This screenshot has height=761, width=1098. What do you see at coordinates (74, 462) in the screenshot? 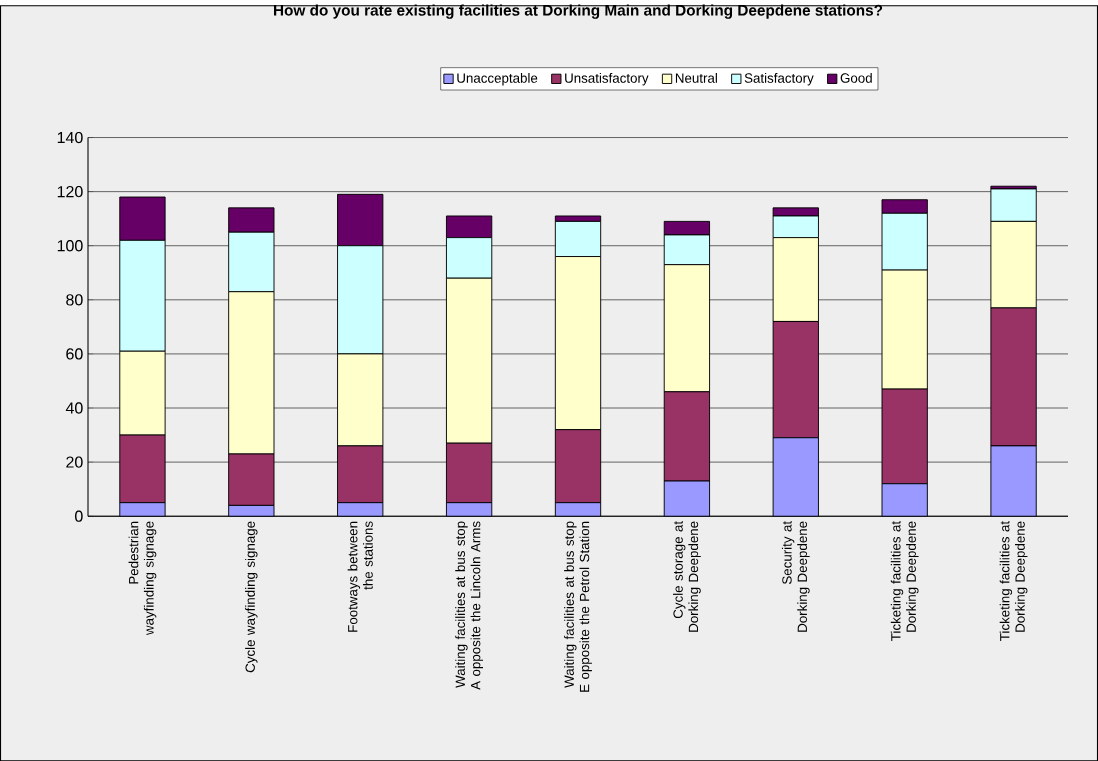
I see `y-tick-label: 20` at bounding box center [74, 462].